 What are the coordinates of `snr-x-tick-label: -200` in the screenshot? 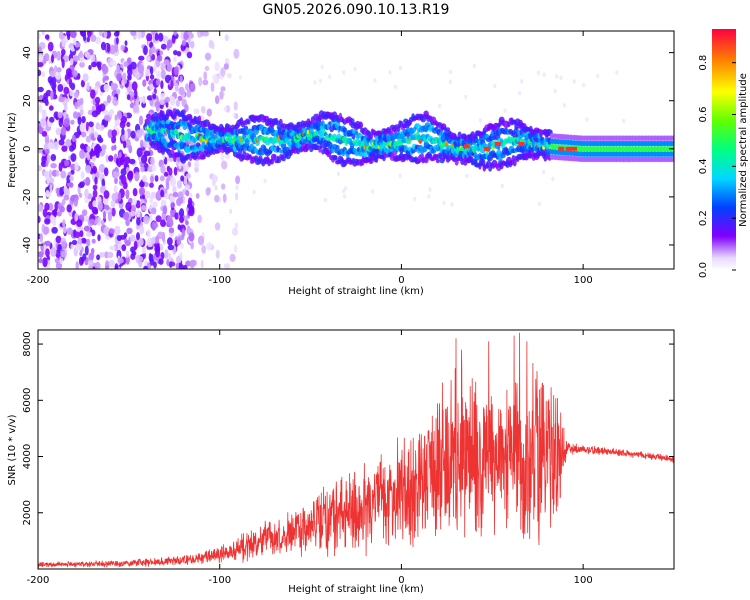 It's located at (38, 580).